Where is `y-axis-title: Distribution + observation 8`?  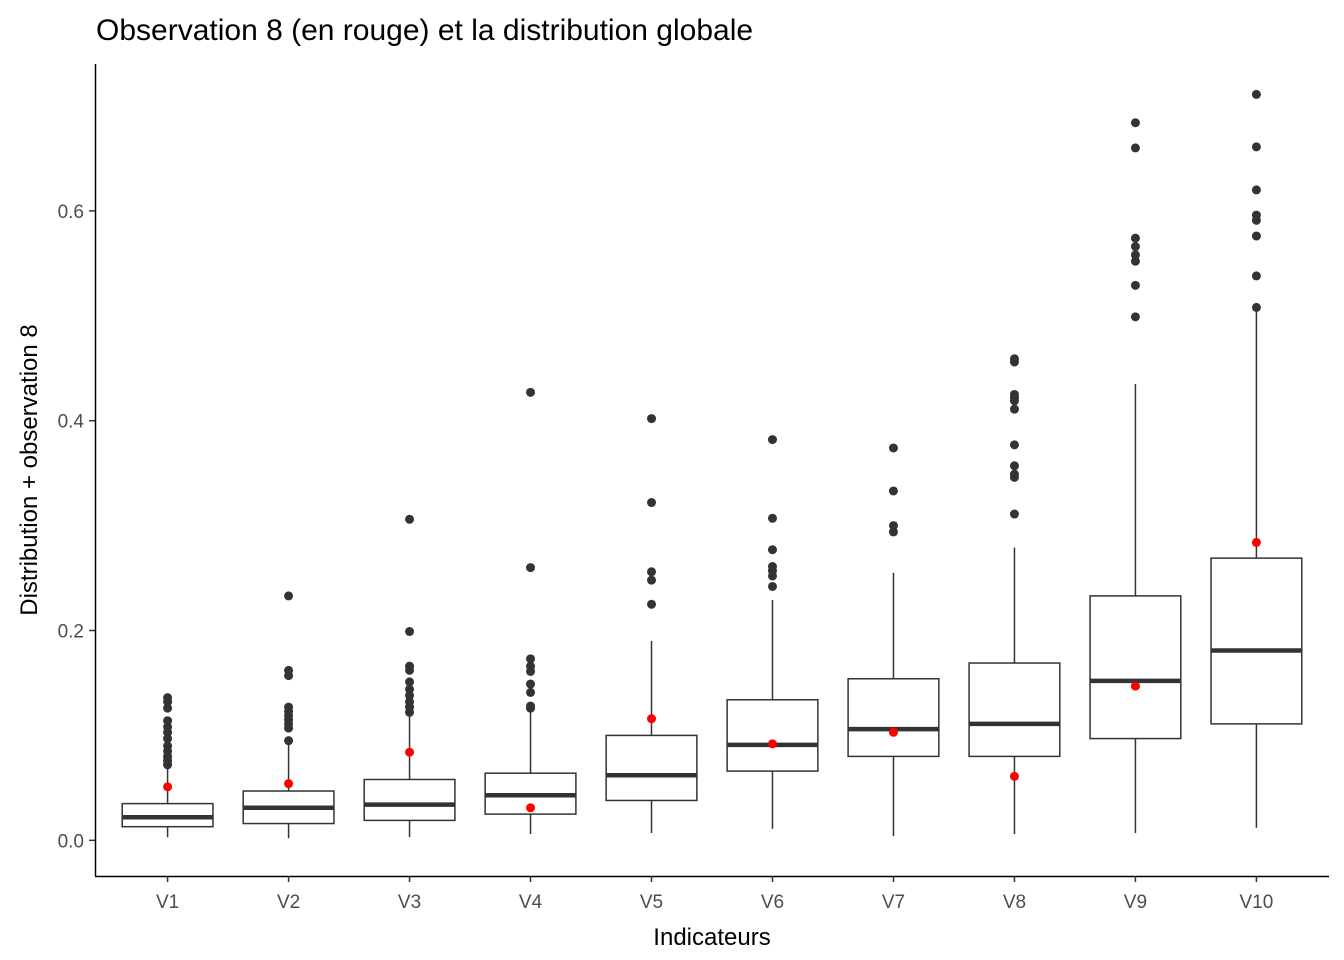
y-axis-title: Distribution + observation 8 is located at coordinates (29, 470).